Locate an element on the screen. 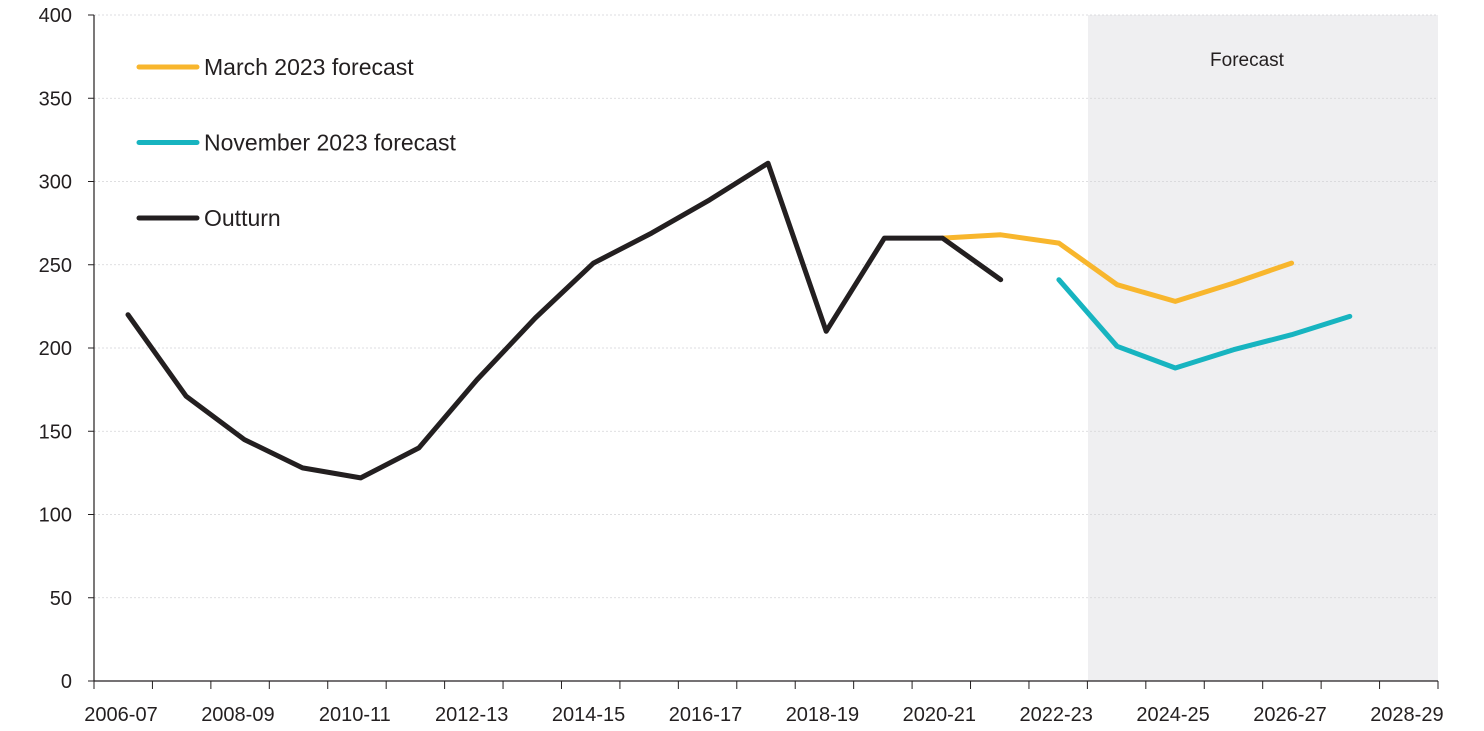  series-line-march-2023-forecast is located at coordinates (1117, 268).